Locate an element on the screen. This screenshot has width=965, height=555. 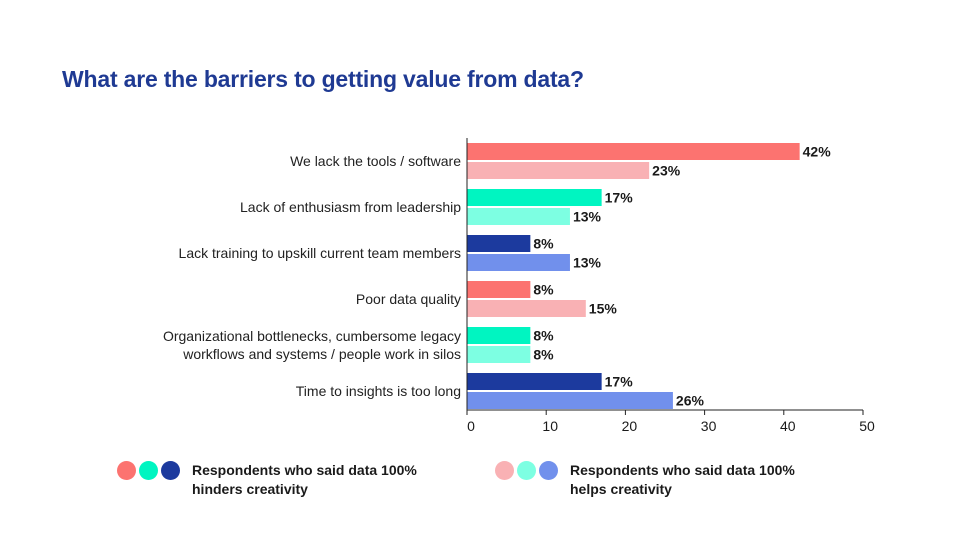
value-label-s1-c6: 17% is located at coordinates (619, 382).